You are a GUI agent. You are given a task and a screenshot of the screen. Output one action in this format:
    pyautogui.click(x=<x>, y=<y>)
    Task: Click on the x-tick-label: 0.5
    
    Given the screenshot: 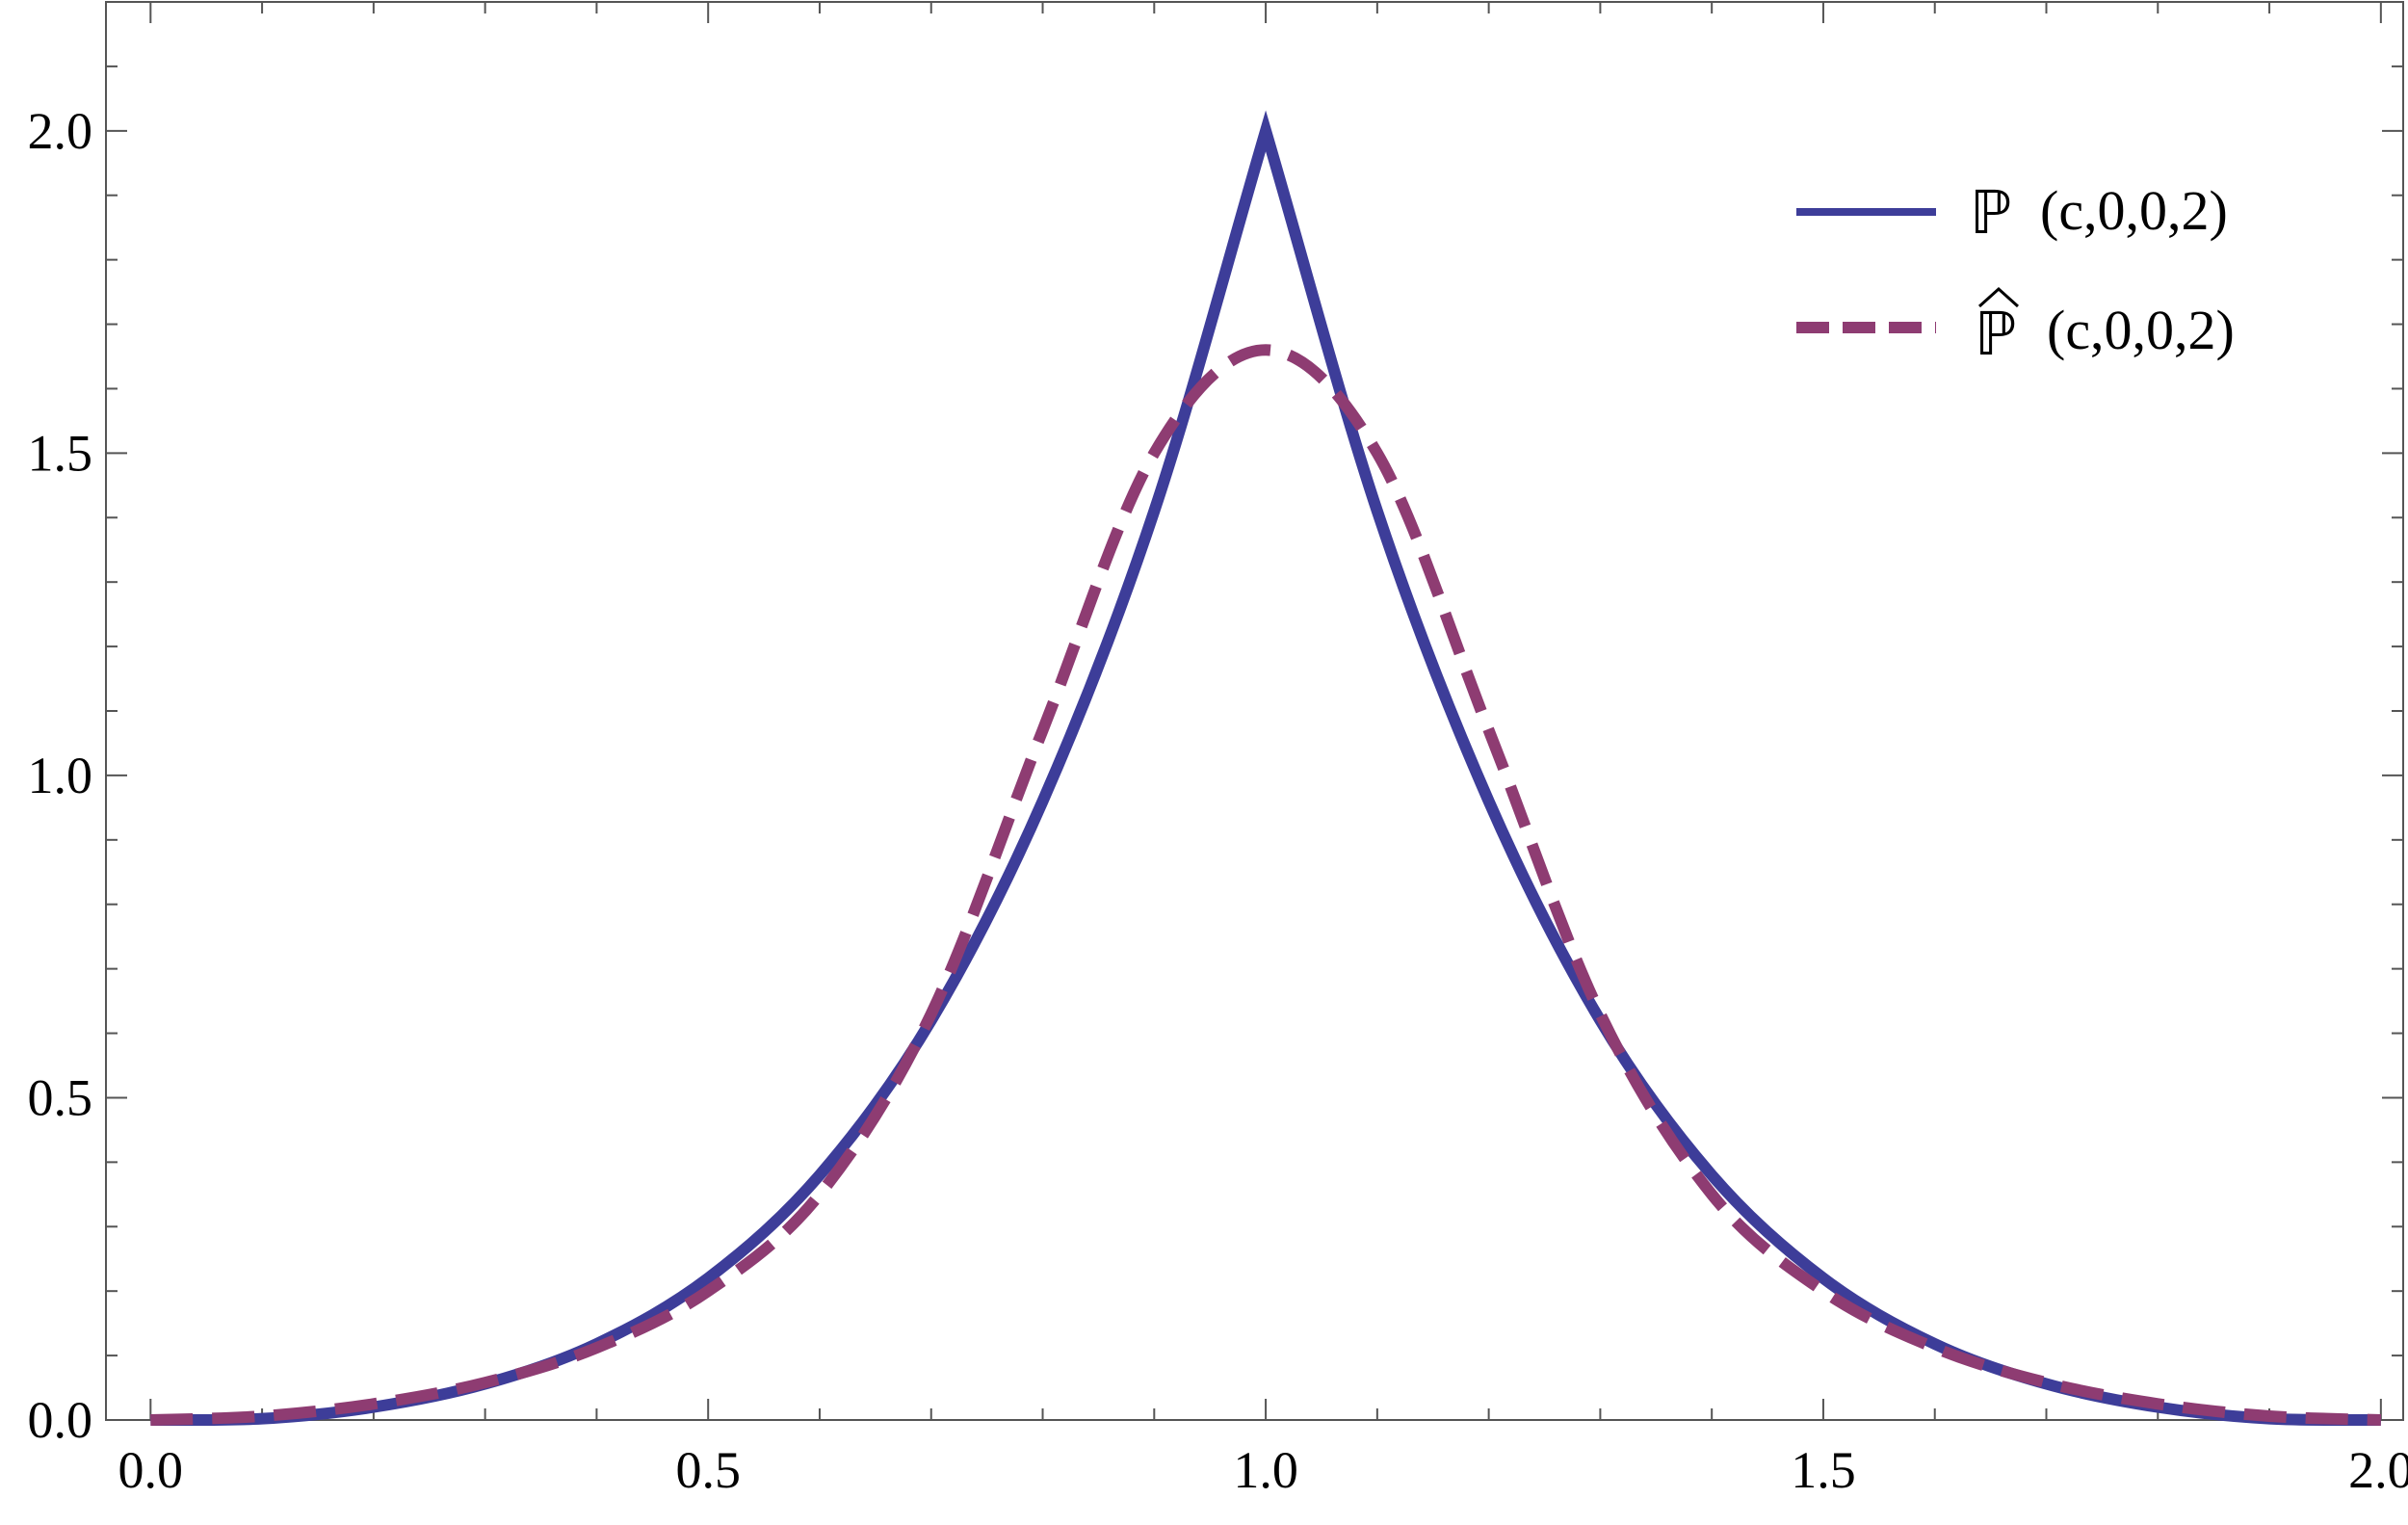 What is the action you would take?
    pyautogui.click(x=708, y=1470)
    